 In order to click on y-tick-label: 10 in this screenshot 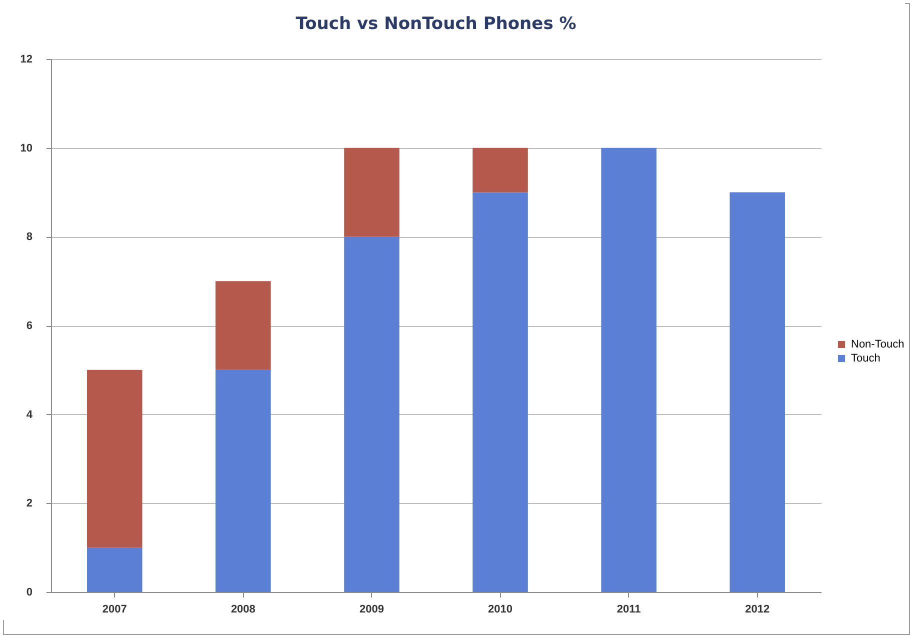, I will do `click(26, 148)`.